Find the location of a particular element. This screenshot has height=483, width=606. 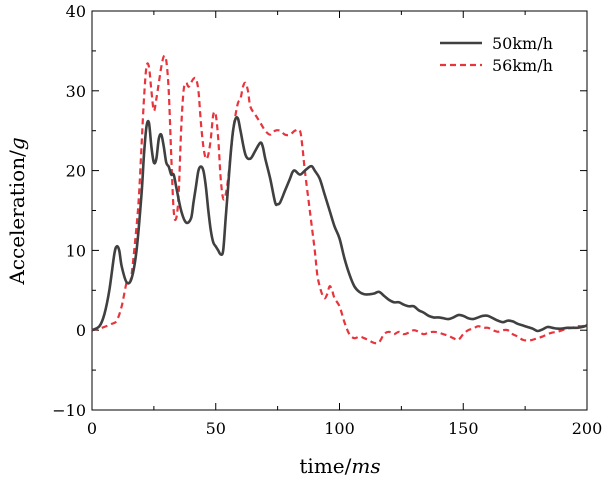

y-tick-label: −10 is located at coordinates (69, 410).